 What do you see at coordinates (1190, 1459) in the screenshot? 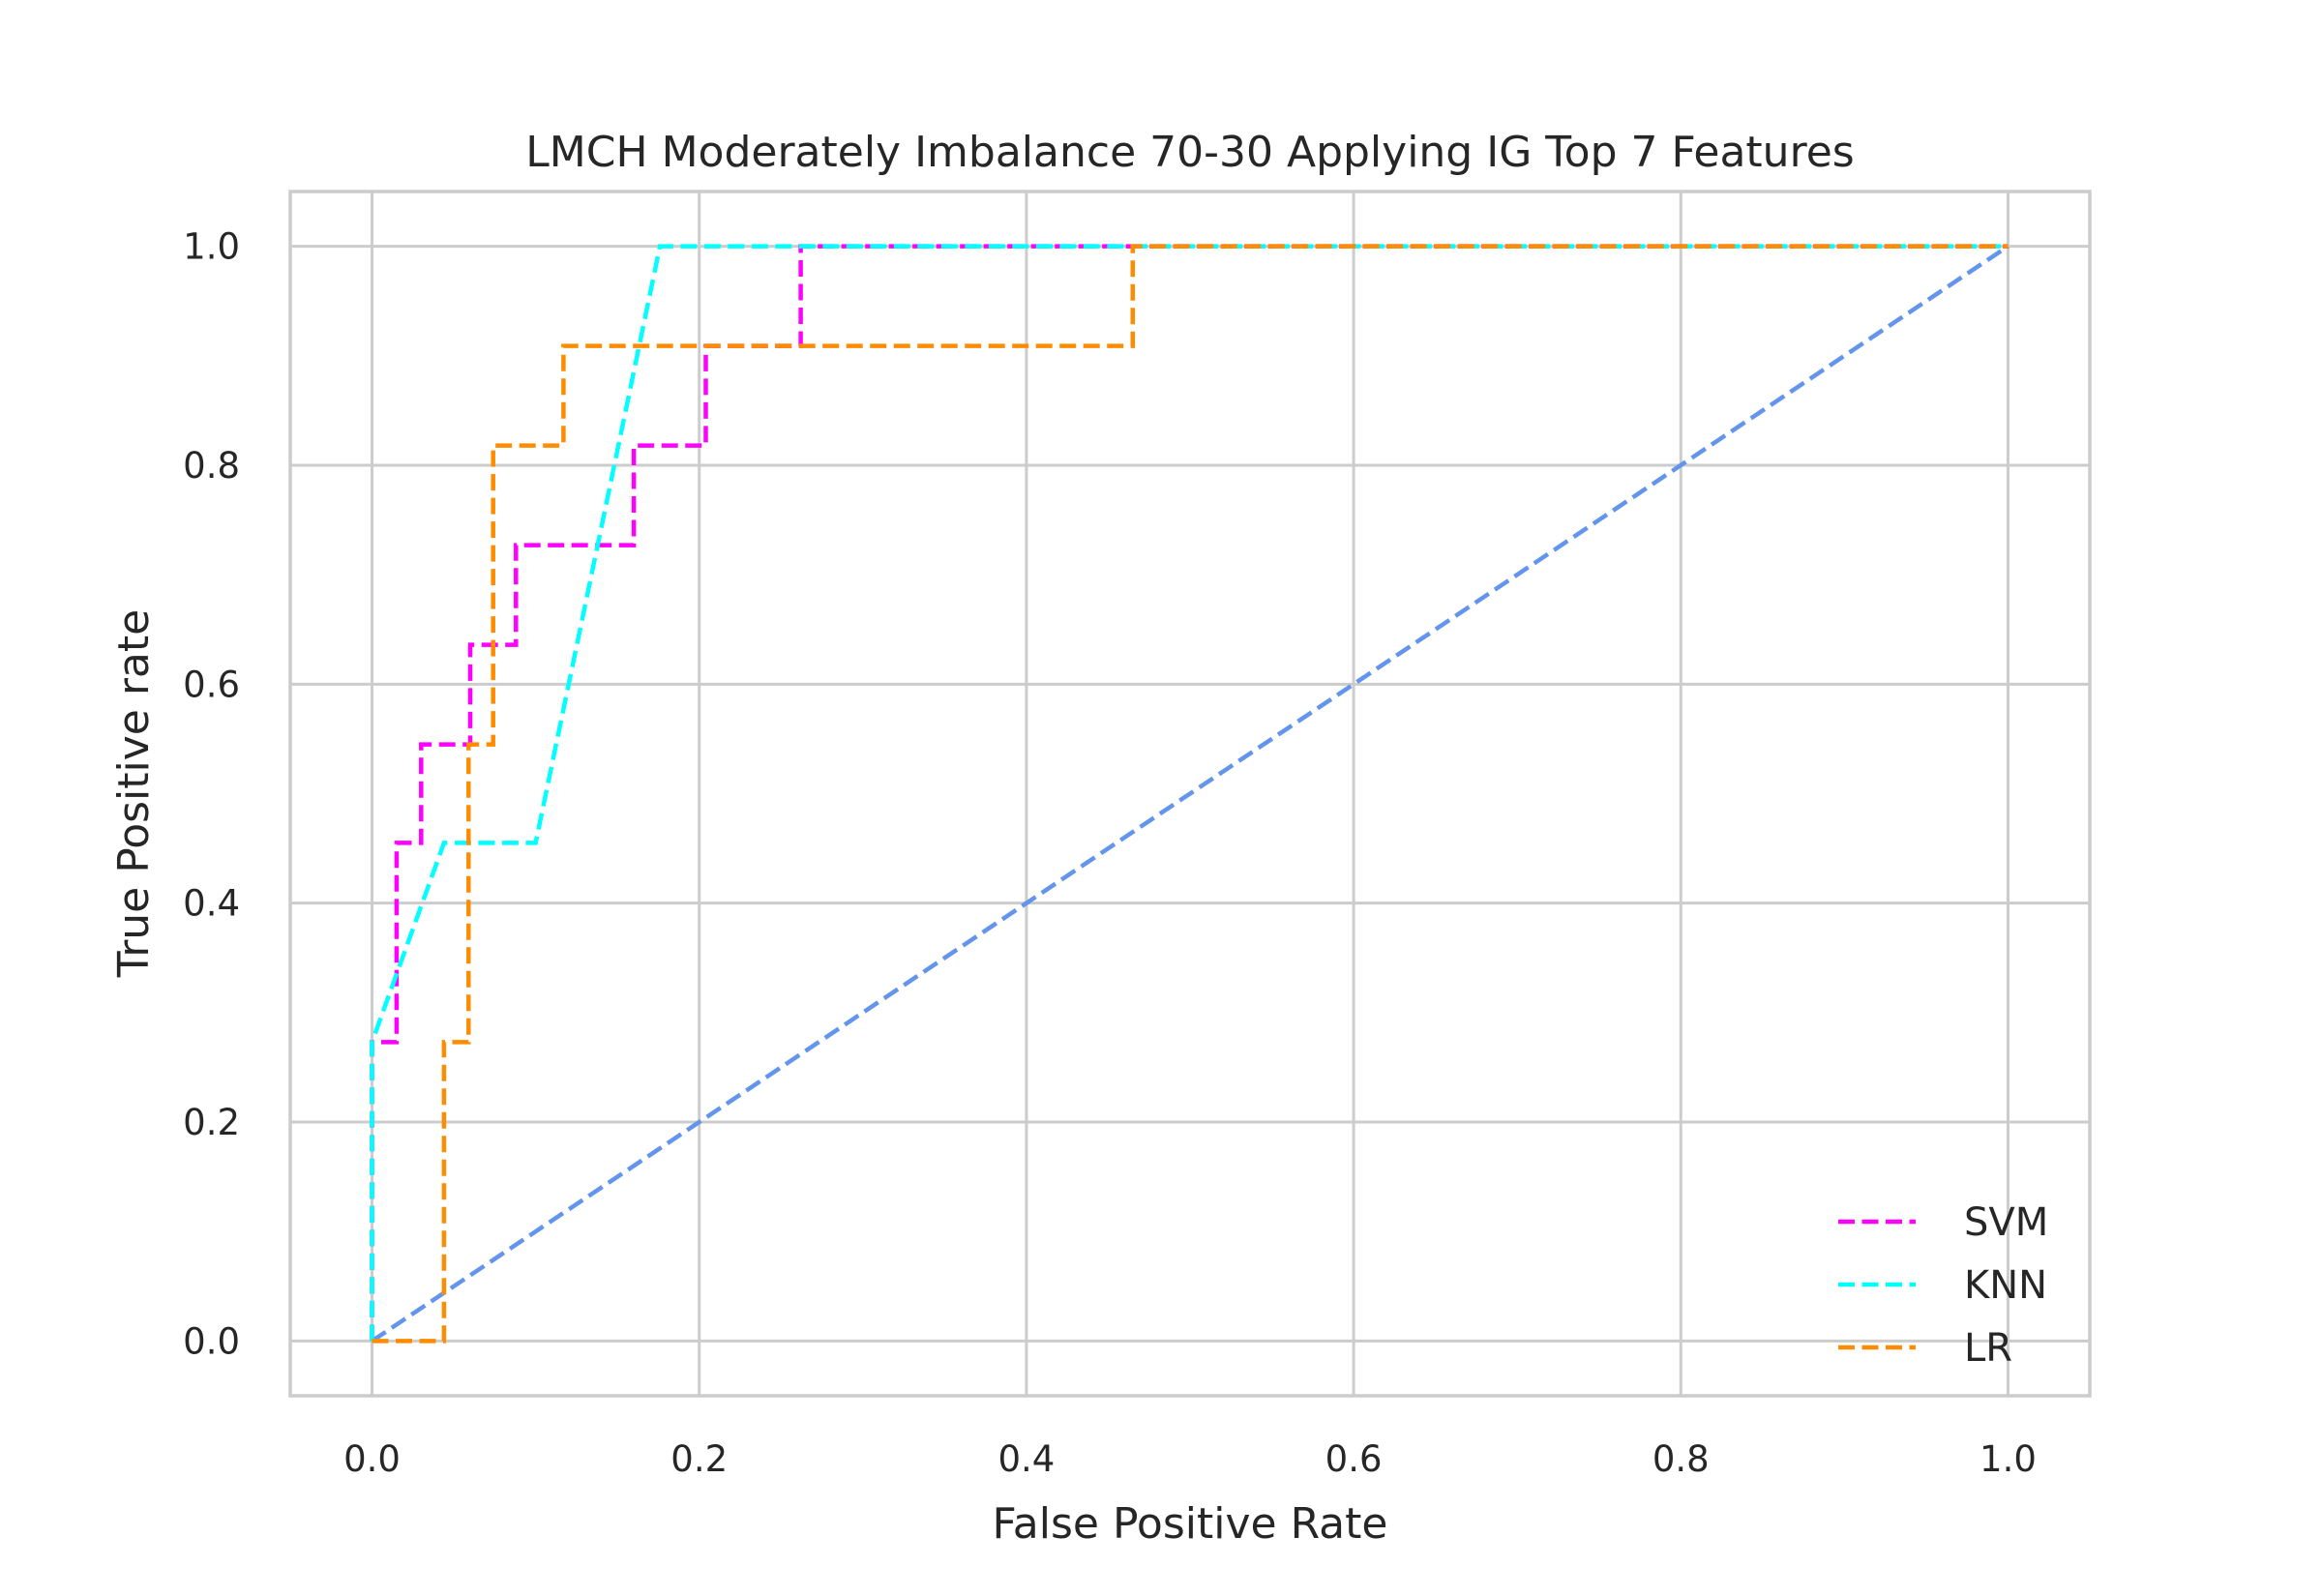
I see `x-tick-labels: 0.0 0.2 0.4 0.6 0.8 1.0` at bounding box center [1190, 1459].